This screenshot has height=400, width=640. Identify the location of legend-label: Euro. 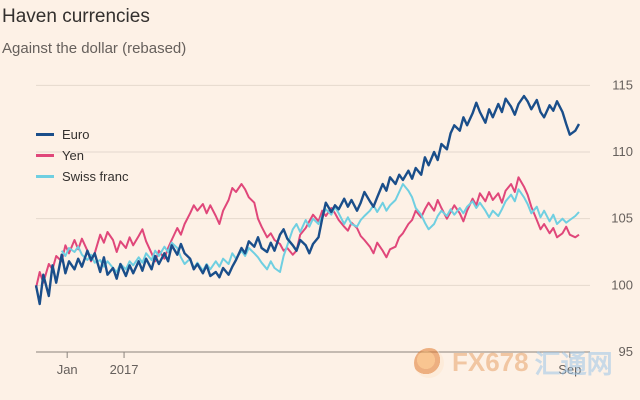
(76, 134).